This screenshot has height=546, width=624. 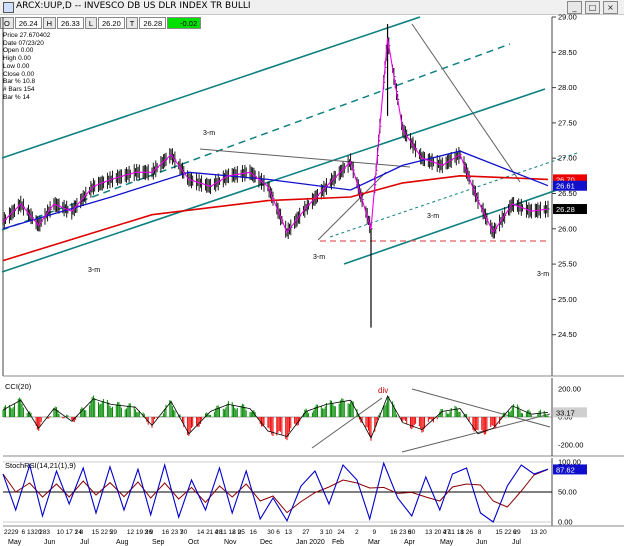 I want to click on cci-line, so click(x=275, y=417).